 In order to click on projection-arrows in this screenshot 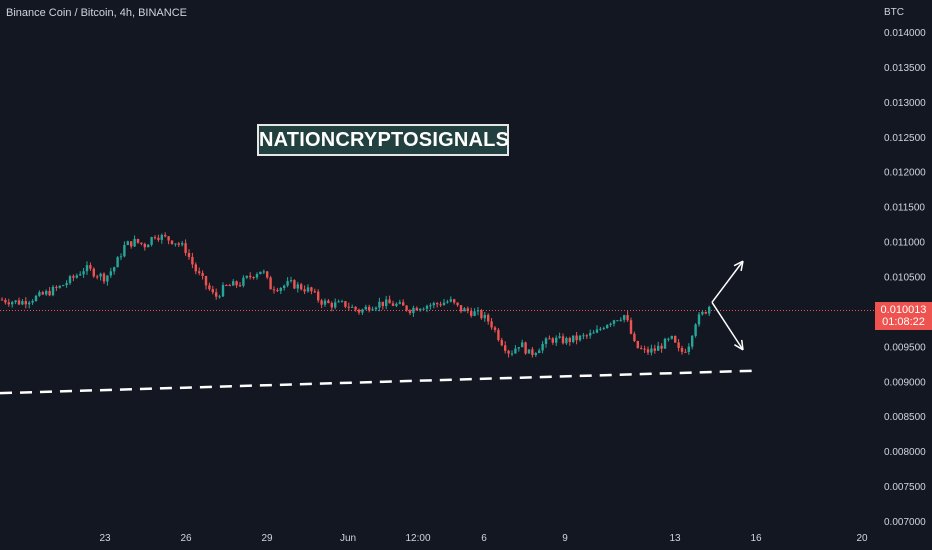, I will do `click(727, 305)`.